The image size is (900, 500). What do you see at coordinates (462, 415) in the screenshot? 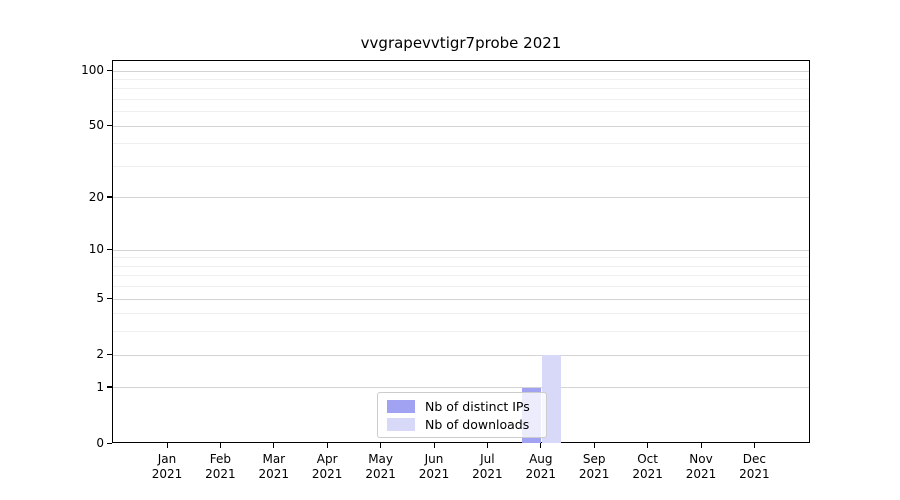
I see `legend: Nb of distinct IPs Nb of downloads` at bounding box center [462, 415].